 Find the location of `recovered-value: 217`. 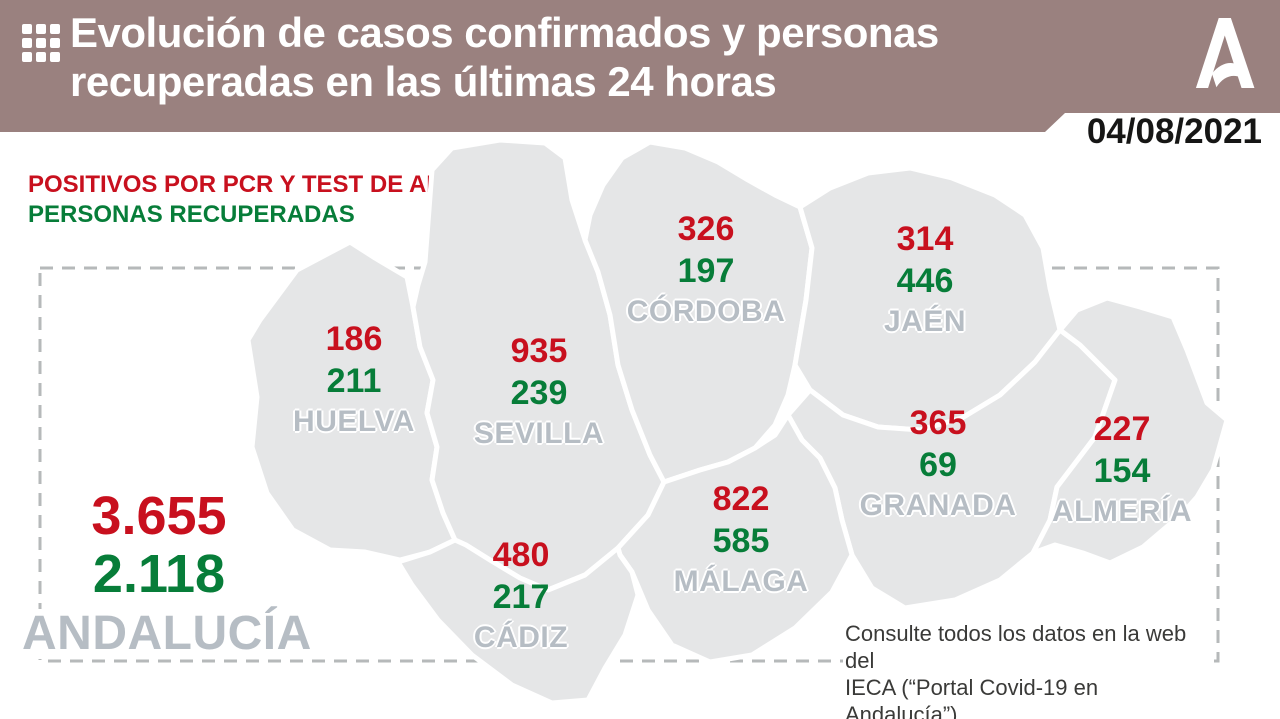

recovered-value: 217 is located at coordinates (521, 597).